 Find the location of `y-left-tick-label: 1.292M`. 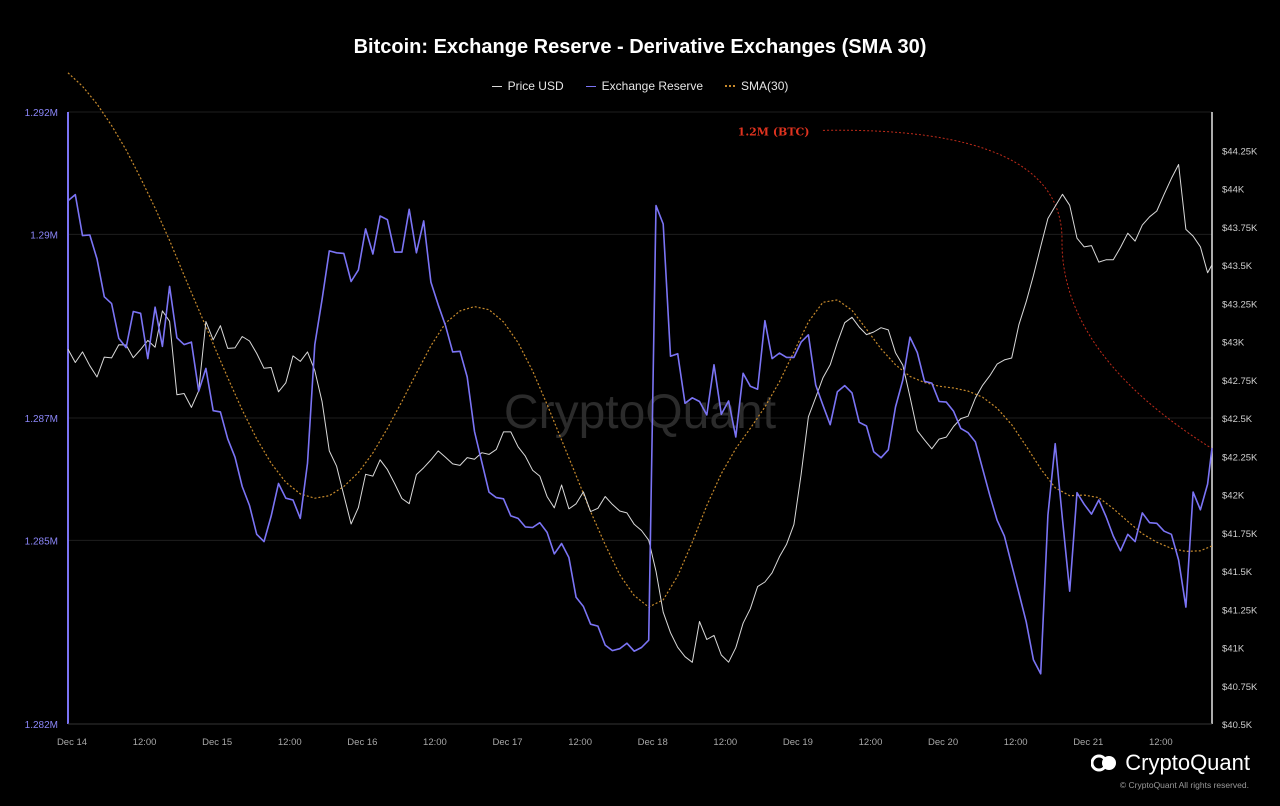

y-left-tick-label: 1.292M is located at coordinates (41, 113).